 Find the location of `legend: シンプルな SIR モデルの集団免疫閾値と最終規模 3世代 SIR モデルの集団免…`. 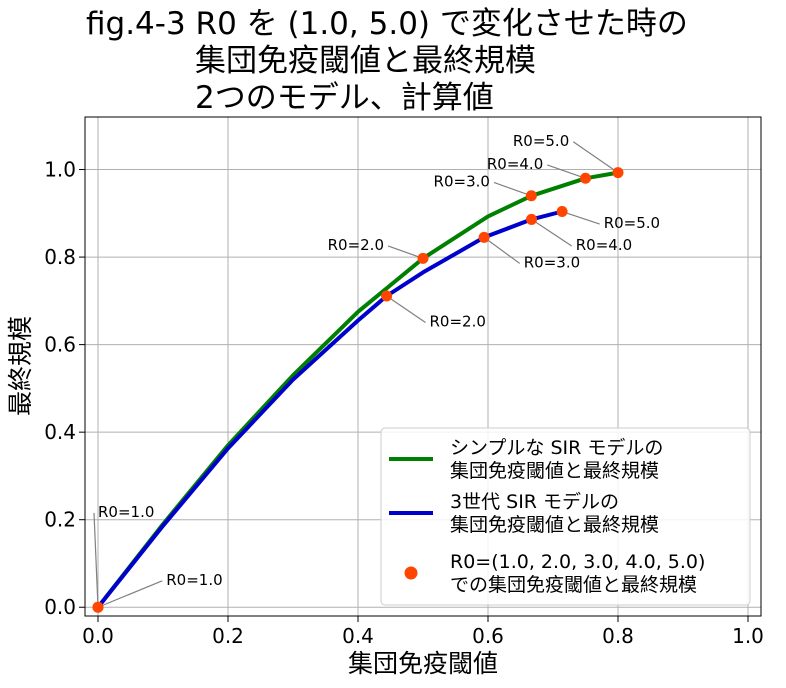

legend: シンプルな SIR モデルの集団免疫閾値と最終規模 3世代 SIR モデルの集団免… is located at coordinates (565, 516).